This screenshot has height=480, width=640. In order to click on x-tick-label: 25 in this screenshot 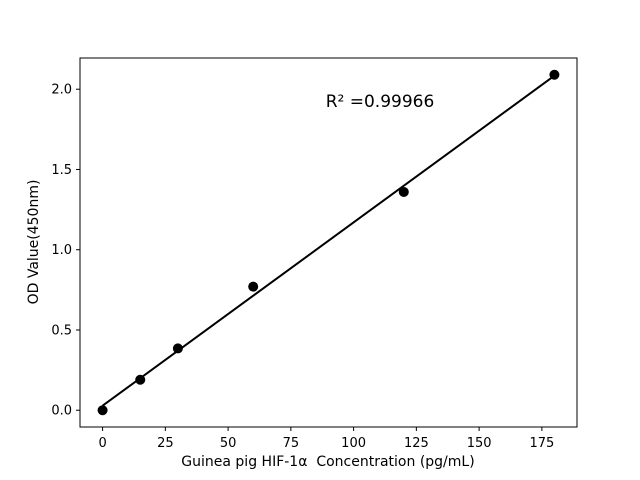, I will do `click(165, 443)`.